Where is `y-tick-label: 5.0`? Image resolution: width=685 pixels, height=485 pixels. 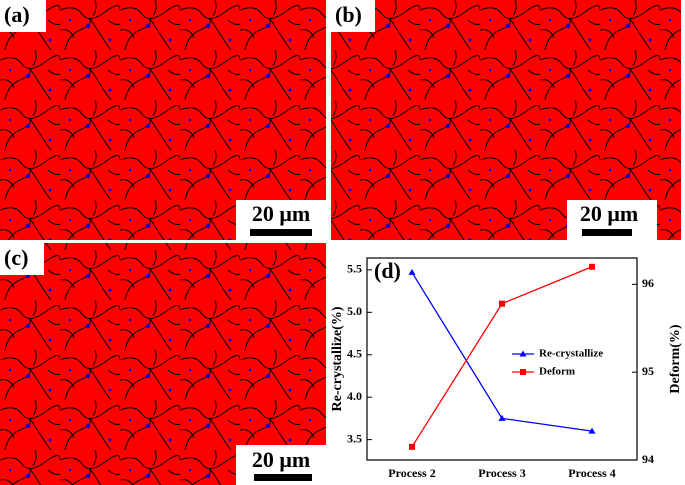 y-tick-label: 5.0 is located at coordinates (354, 311).